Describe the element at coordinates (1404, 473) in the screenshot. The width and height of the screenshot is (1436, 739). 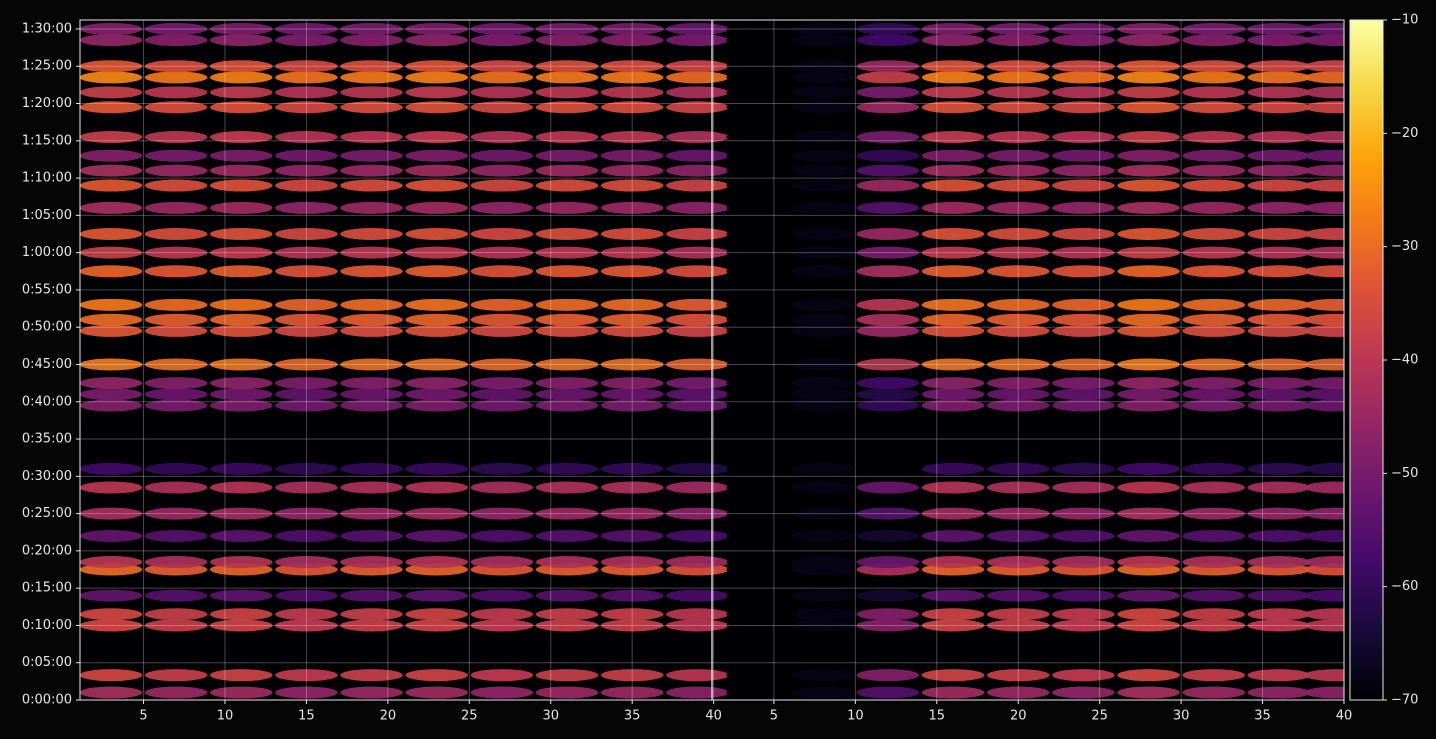
I see `colorbar-tick-label: −50` at that location.